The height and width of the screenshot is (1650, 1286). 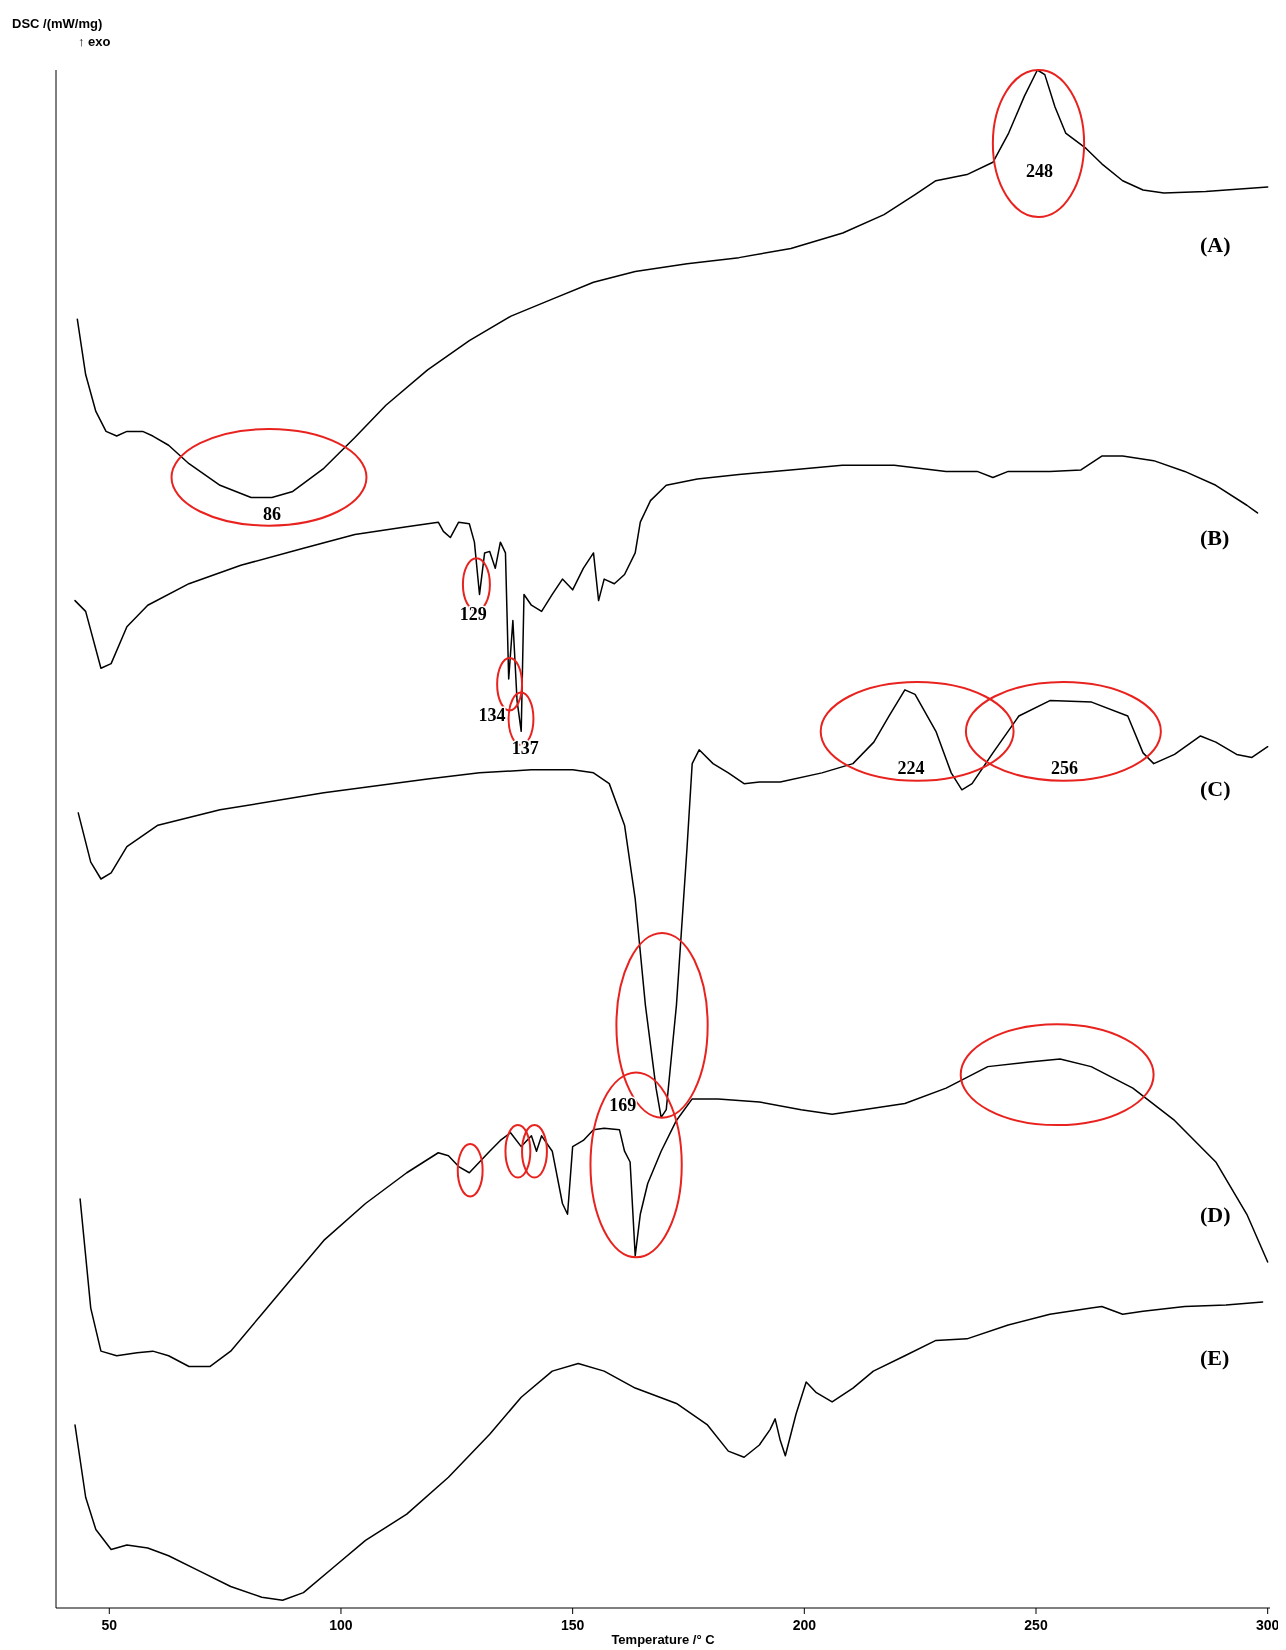 I want to click on series-label: (D), so click(x=1215, y=1214).